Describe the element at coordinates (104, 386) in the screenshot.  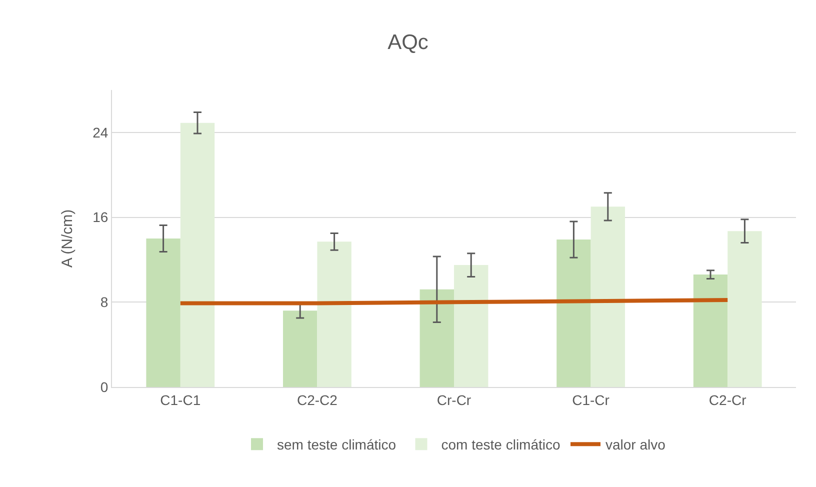
I see `y-tick-label: 0` at that location.